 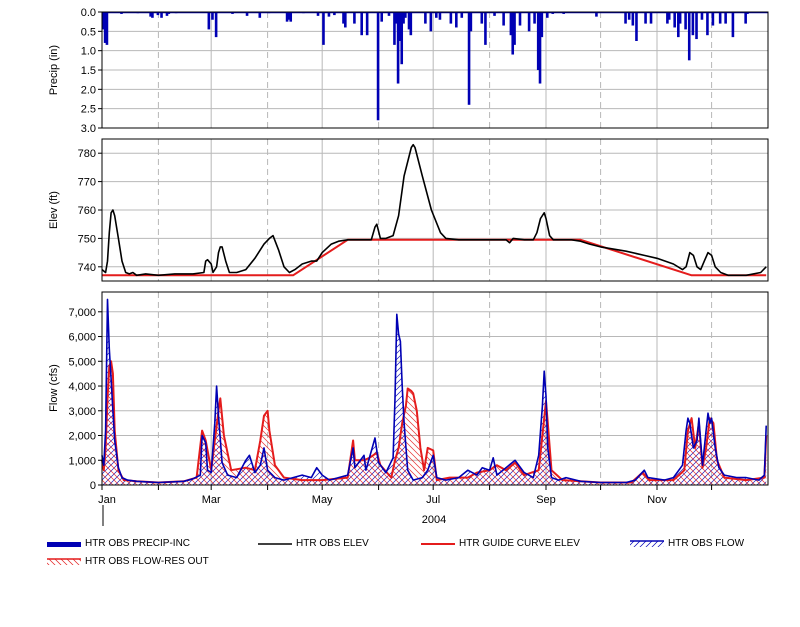 I want to click on legend-item-res-out: HTR OBS FLOW-RES OUT, so click(x=128, y=561).